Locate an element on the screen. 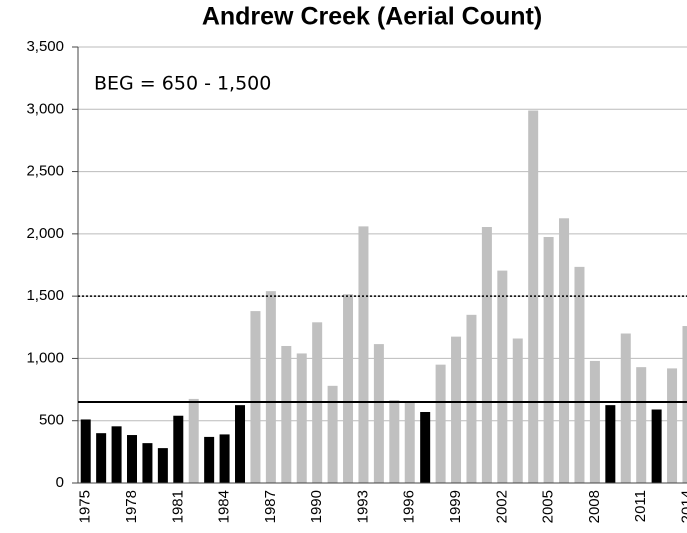 This screenshot has width=687, height=533. y-tick-label: 0 is located at coordinates (60, 482).